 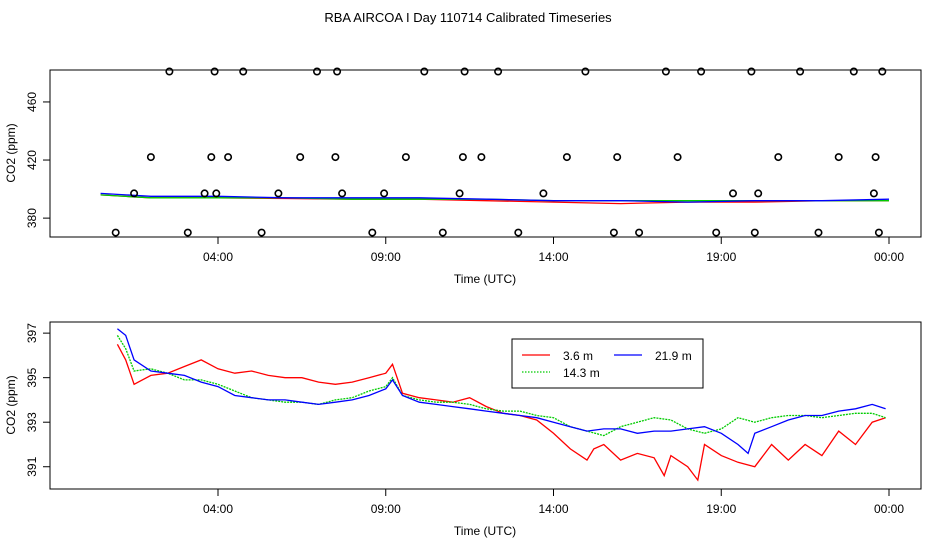 What do you see at coordinates (32, 160) in the screenshot?
I see `top-y-tick-label-1: 420` at bounding box center [32, 160].